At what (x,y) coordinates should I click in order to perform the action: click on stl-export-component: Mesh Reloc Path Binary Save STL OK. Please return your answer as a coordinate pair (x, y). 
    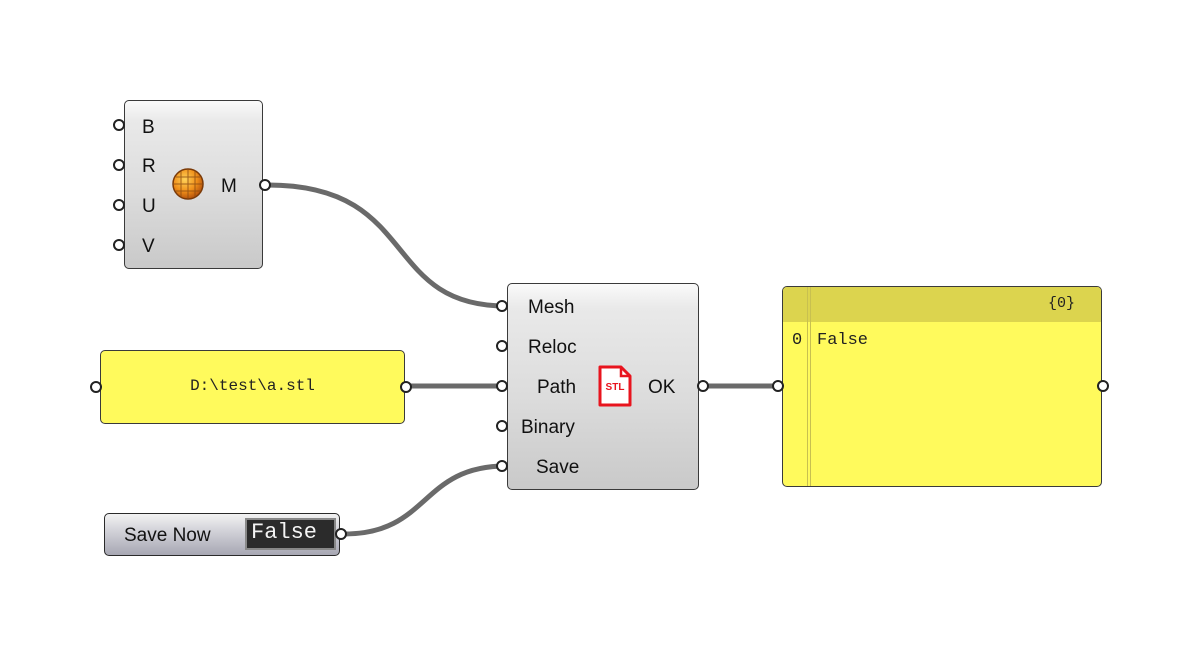
    Looking at the image, I should click on (603, 386).